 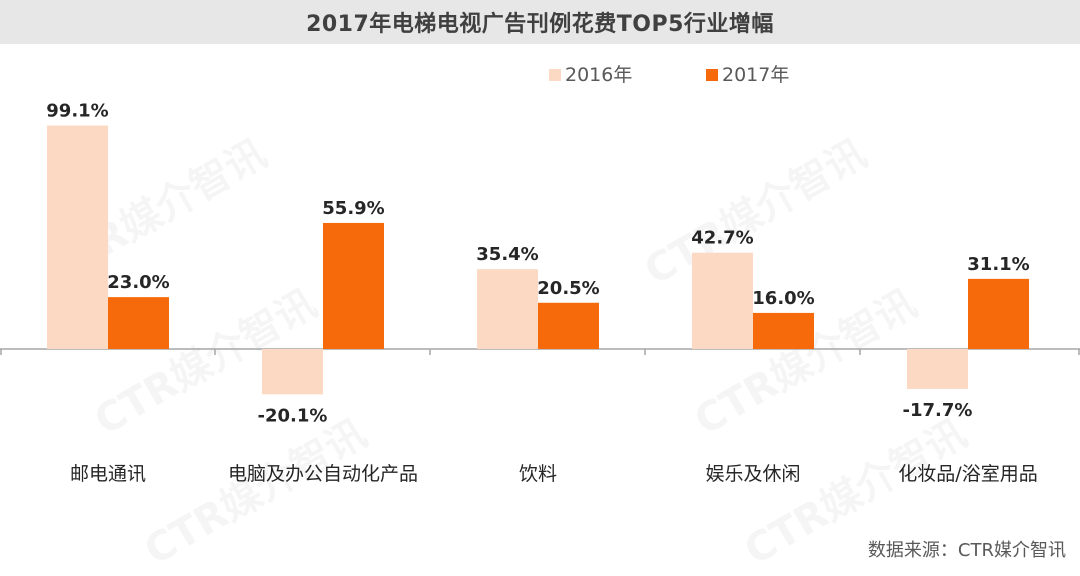 What do you see at coordinates (555, 75) in the screenshot?
I see `legend-swatch-2016` at bounding box center [555, 75].